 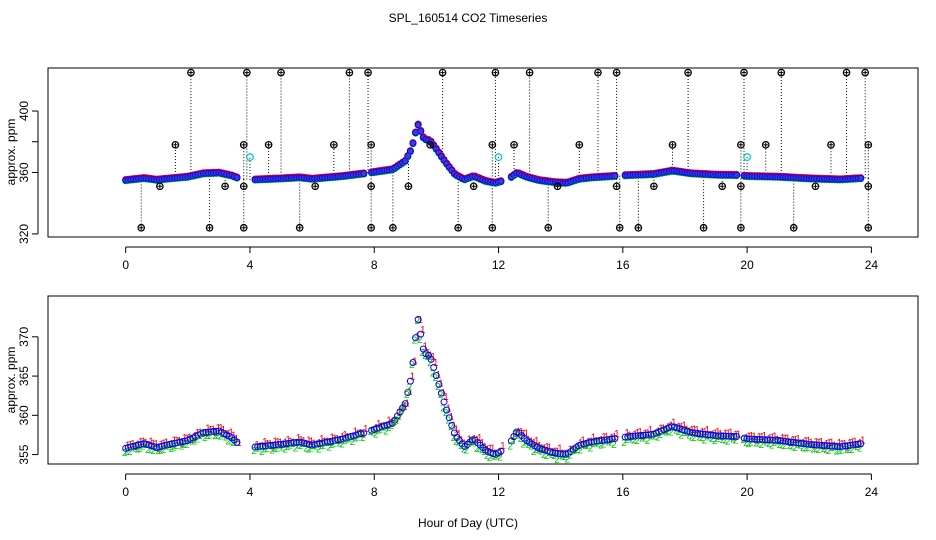 I want to click on top-y-axis: 320 360 400, so click(x=28, y=172).